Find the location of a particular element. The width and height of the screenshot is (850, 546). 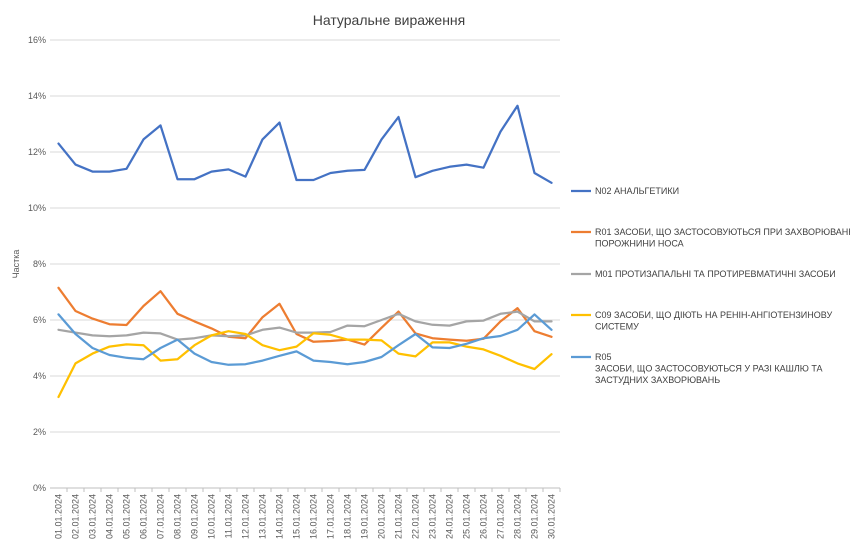

y-tick-label: 8% is located at coordinates (39, 264).